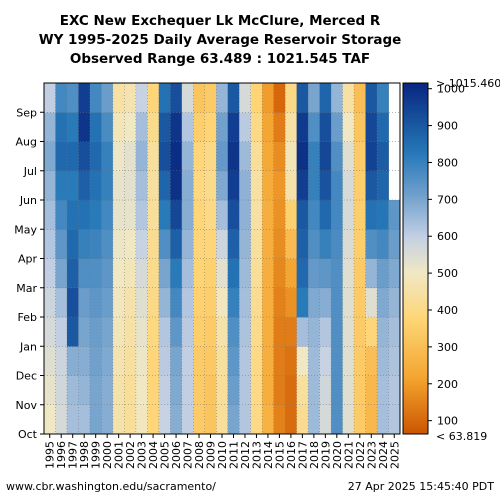  What do you see at coordinates (371, 455) in the screenshot?
I see `x-tick-label: 2023` at bounding box center [371, 455].